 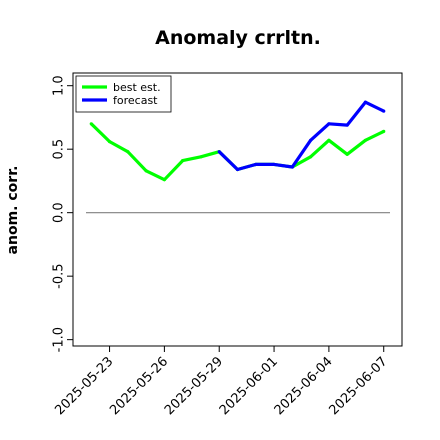 I want to click on series-line-best-est, so click(x=237, y=152).